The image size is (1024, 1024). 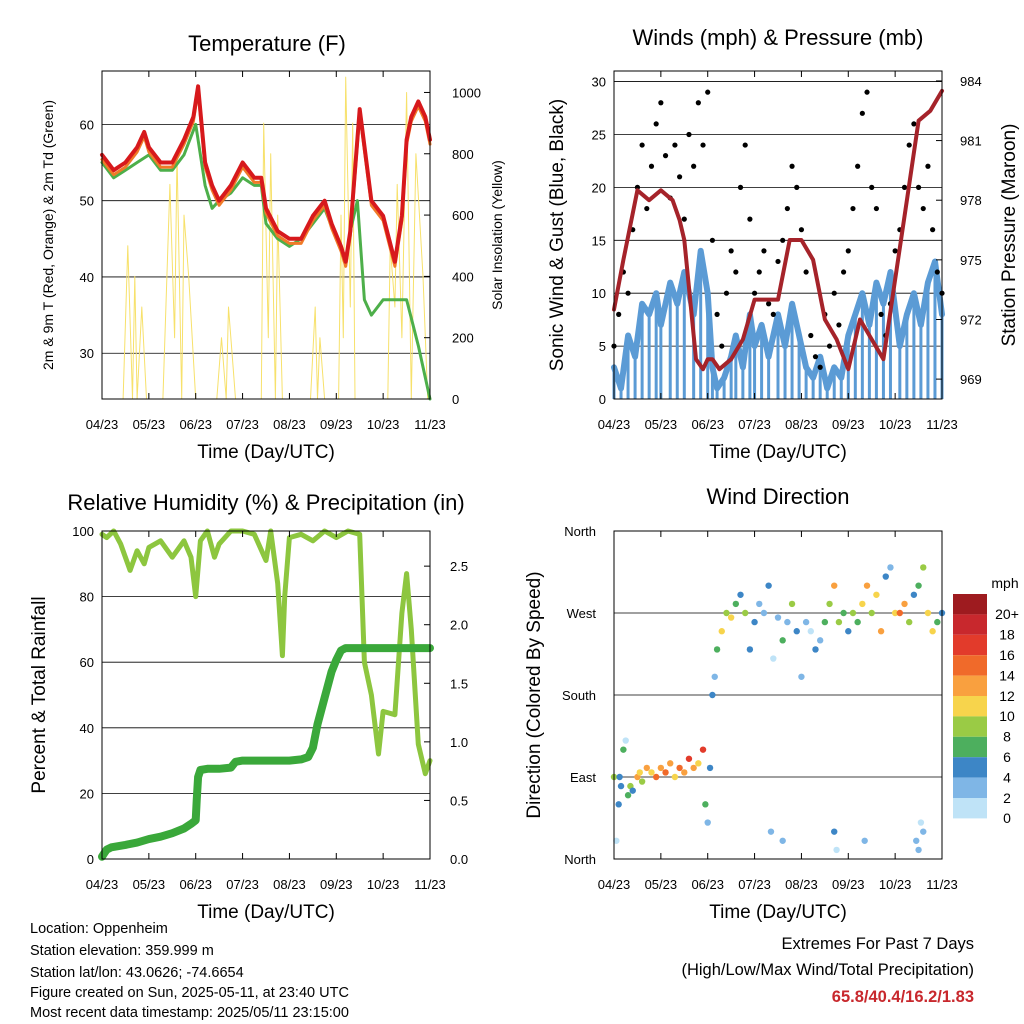 What do you see at coordinates (87, 597) in the screenshot?
I see `y-tick-label: 80` at bounding box center [87, 597].